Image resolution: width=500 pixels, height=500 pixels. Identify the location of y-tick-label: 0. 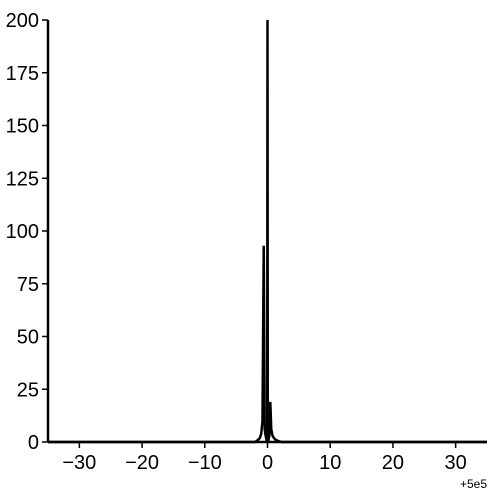
(33, 443).